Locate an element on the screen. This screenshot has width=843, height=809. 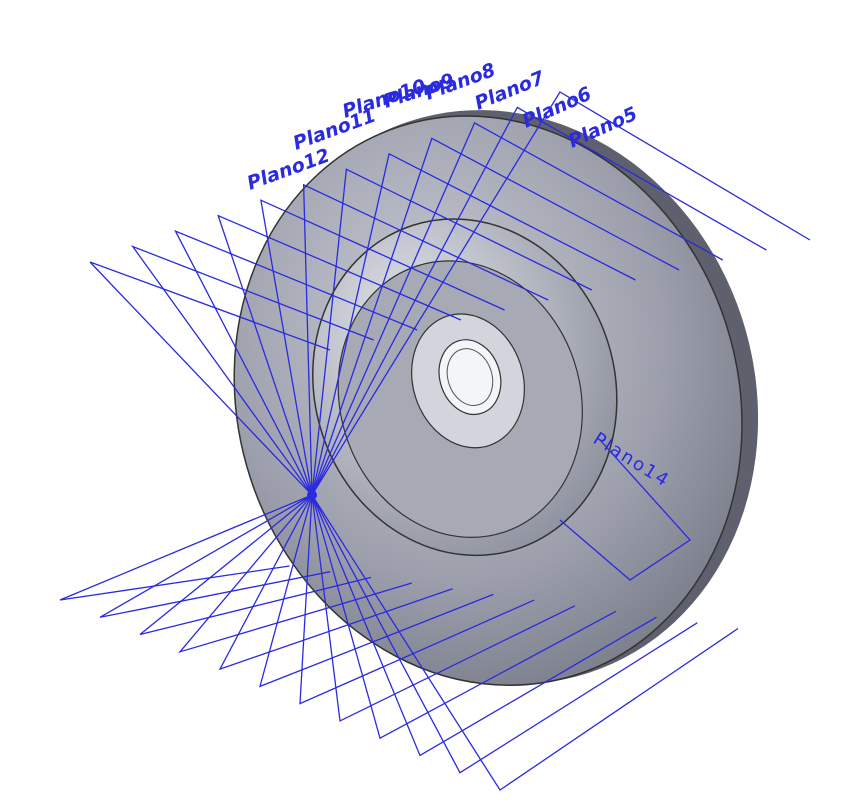
plane-outline is located at coordinates (625, 510).